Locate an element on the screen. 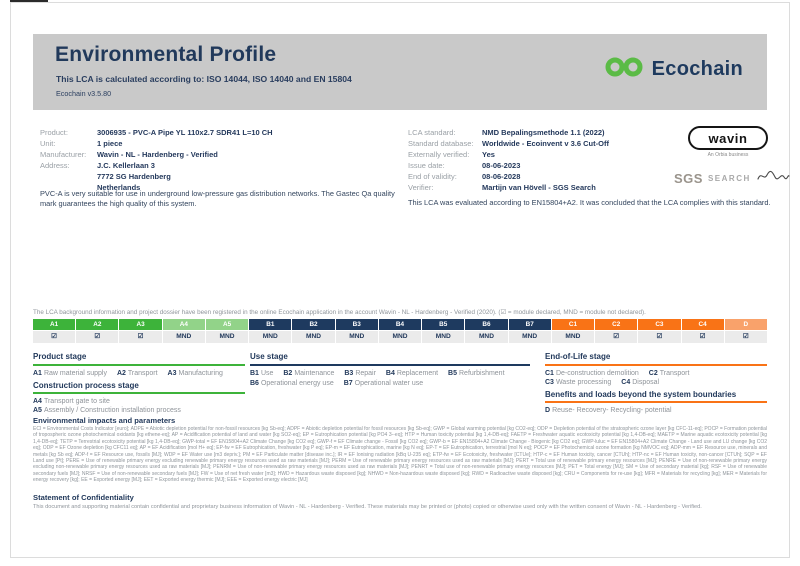 This screenshot has height=566, width=800. module-status-A4: MND is located at coordinates (183, 337).